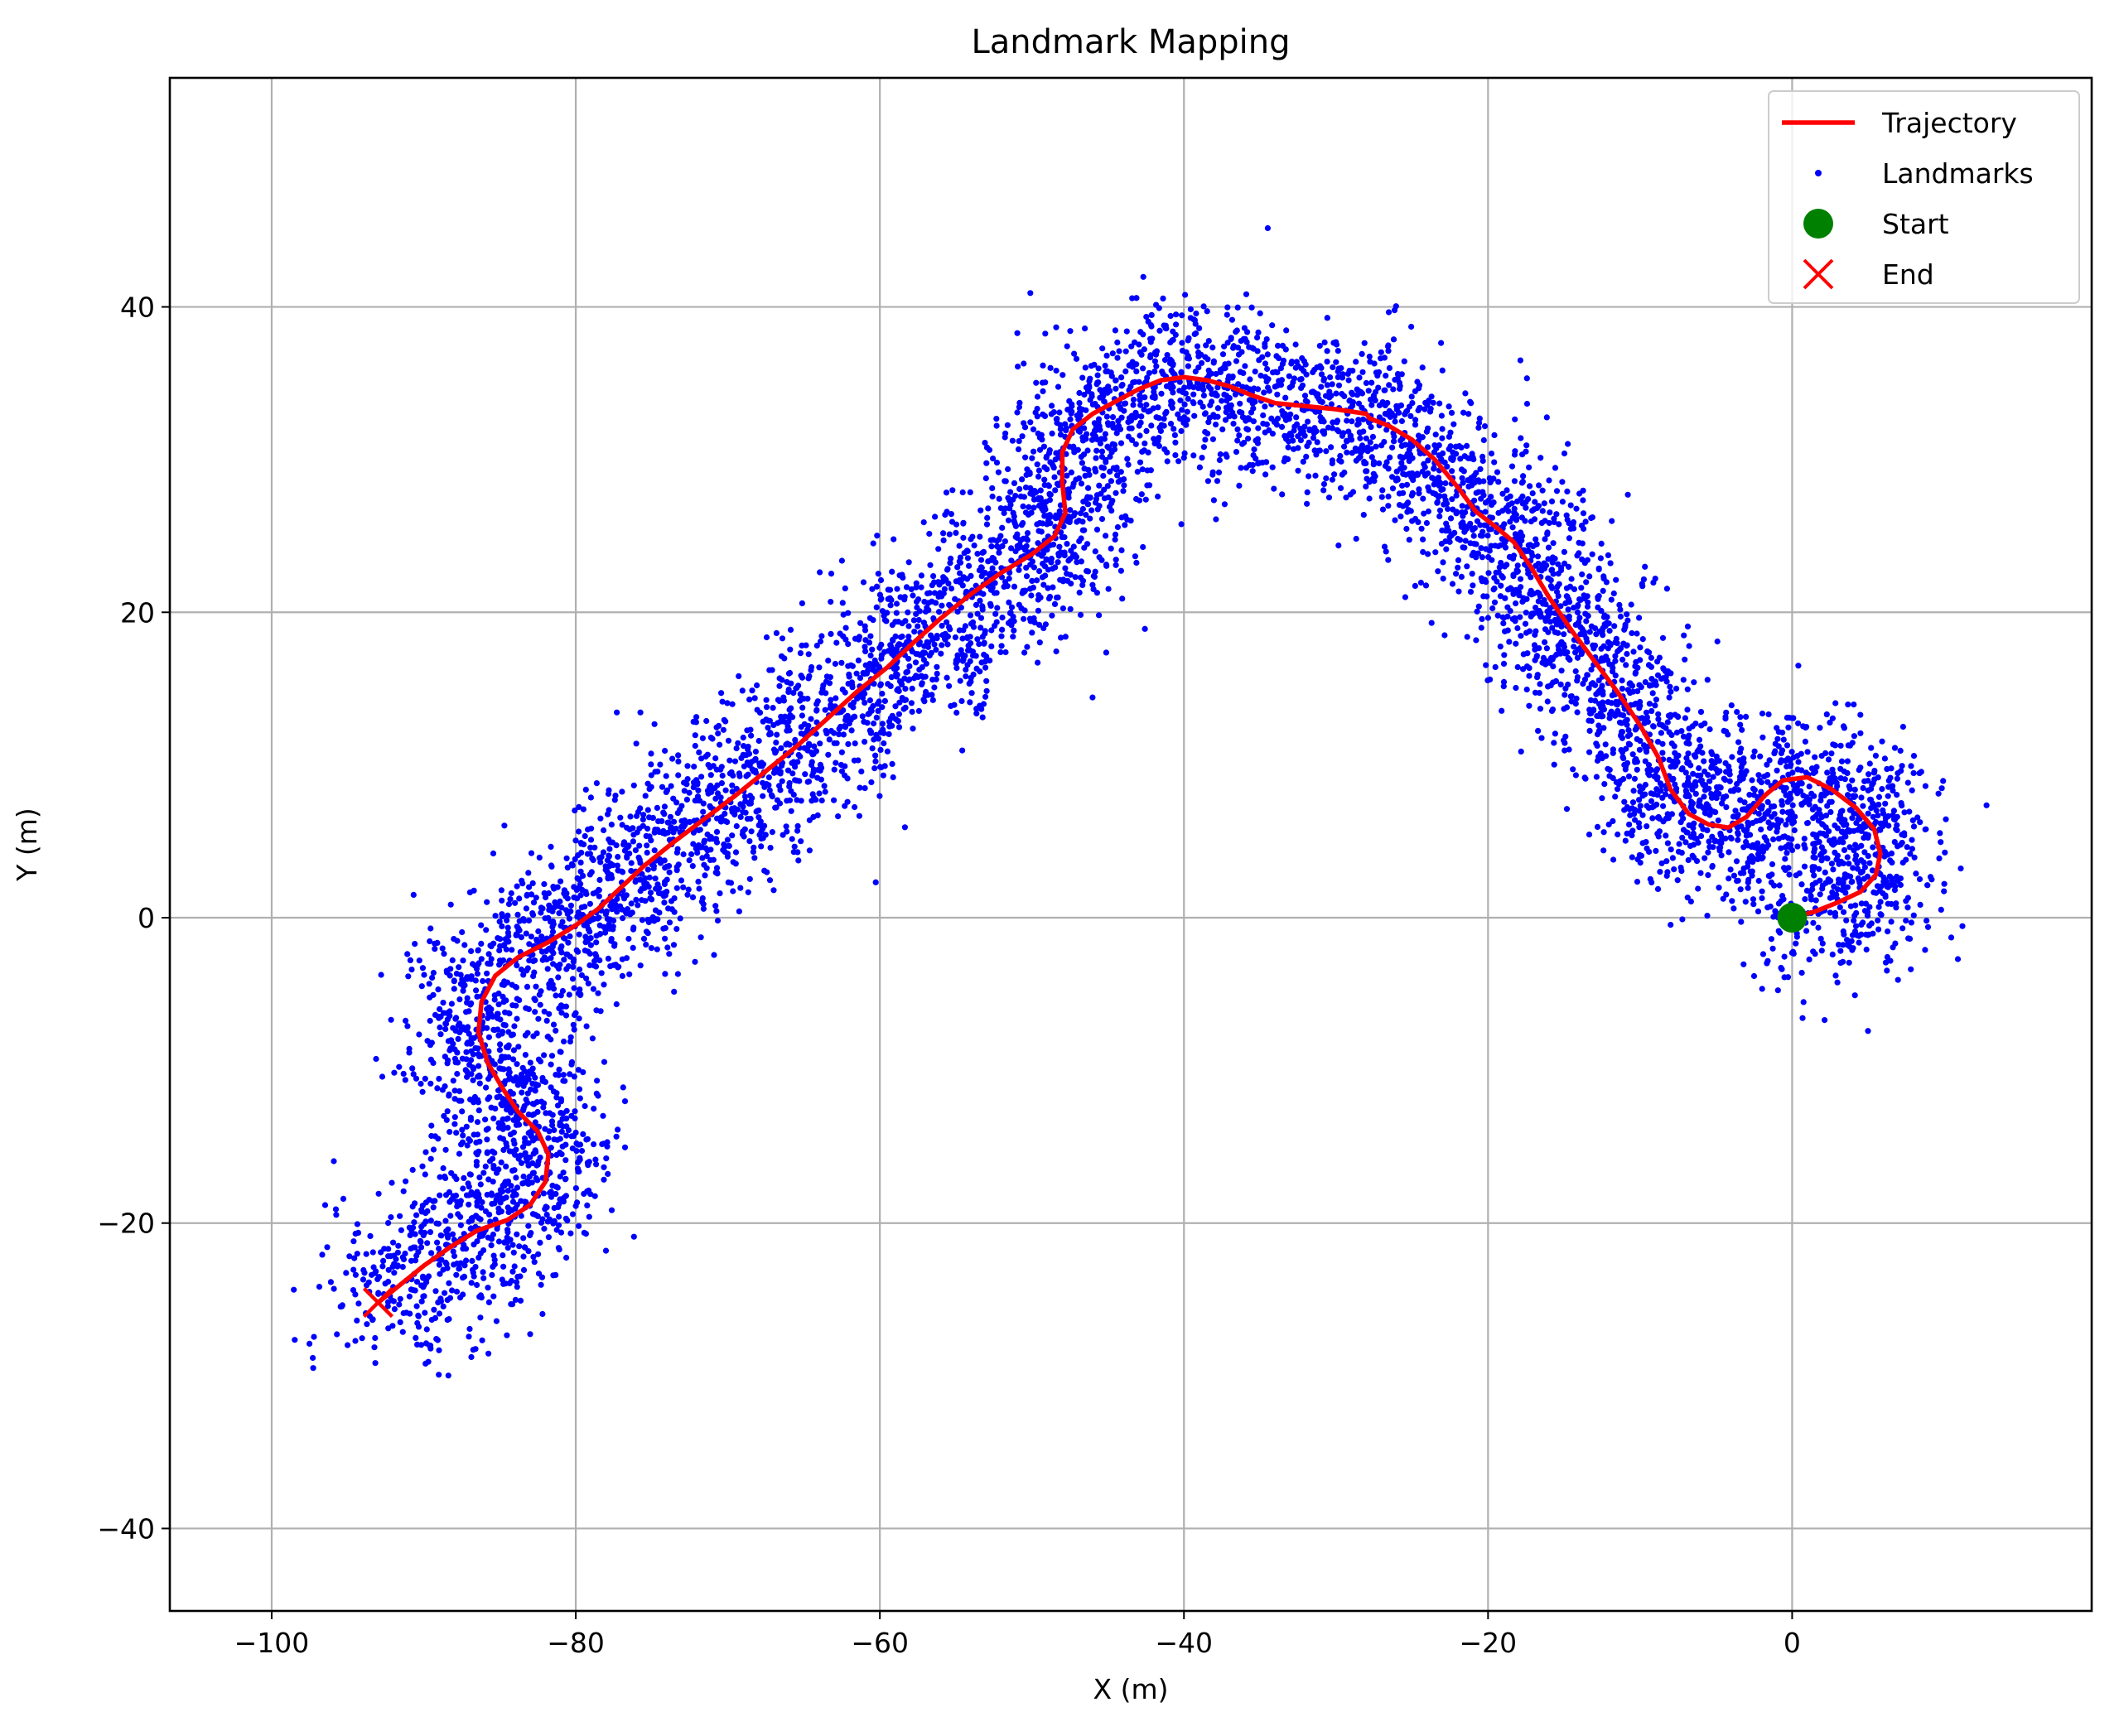 This screenshot has width=2119, height=1736. What do you see at coordinates (1792, 1643) in the screenshot?
I see `x-tick-label: 0` at bounding box center [1792, 1643].